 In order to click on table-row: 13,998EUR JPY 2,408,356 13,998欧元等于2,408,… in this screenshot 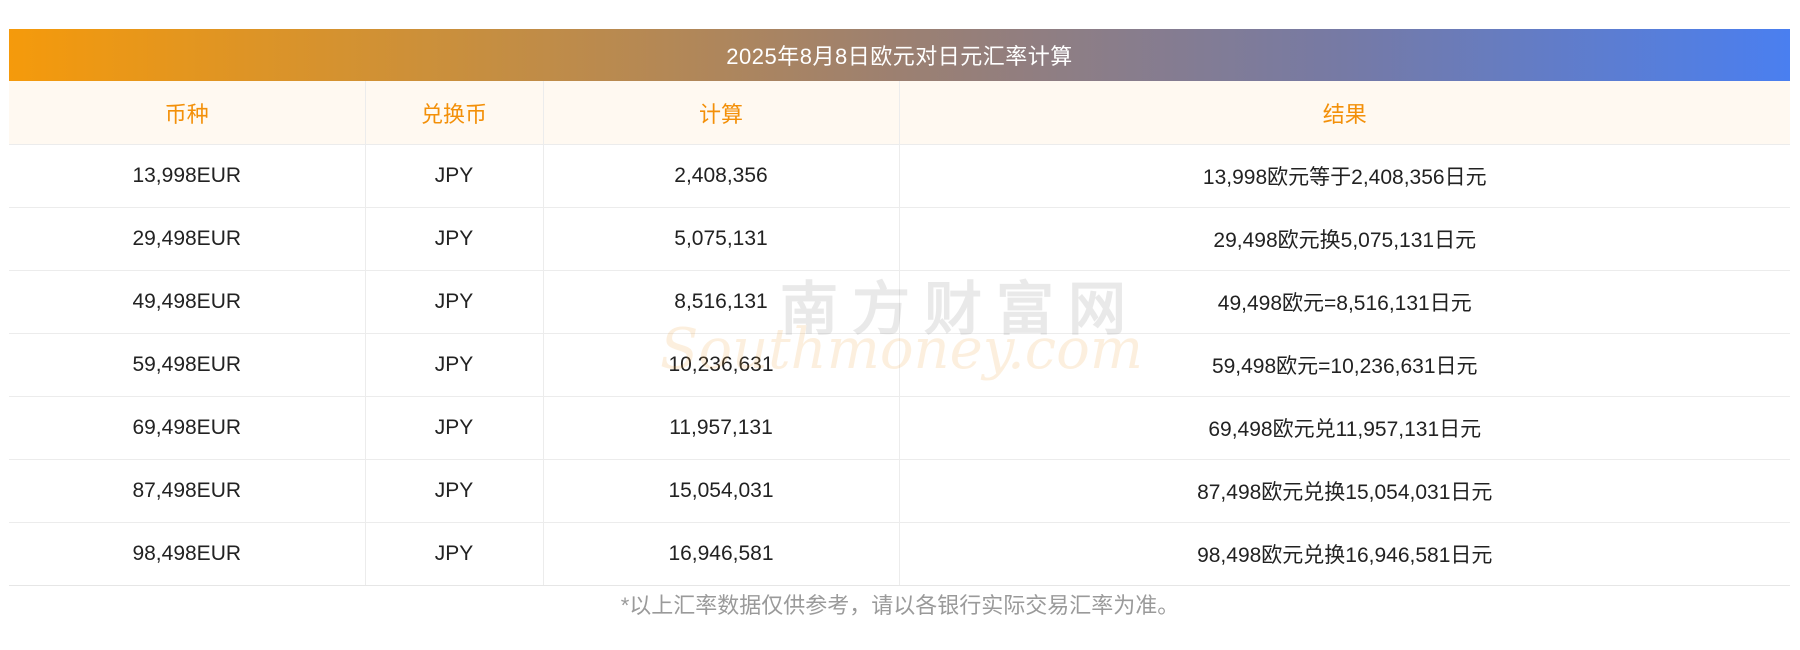, I will do `click(899, 176)`.